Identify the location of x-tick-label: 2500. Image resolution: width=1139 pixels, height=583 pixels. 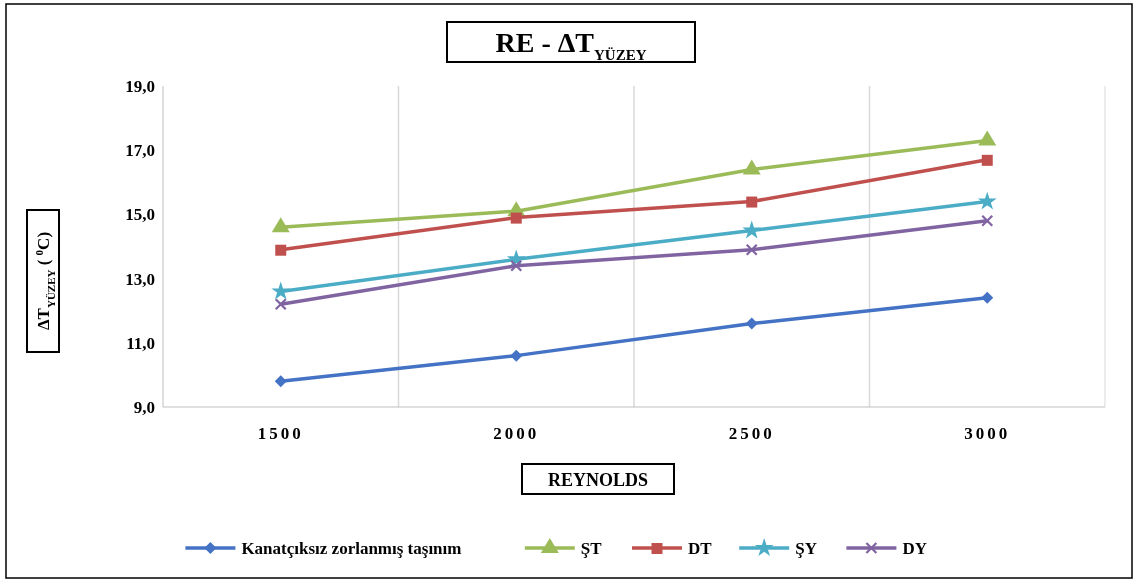
(751, 433).